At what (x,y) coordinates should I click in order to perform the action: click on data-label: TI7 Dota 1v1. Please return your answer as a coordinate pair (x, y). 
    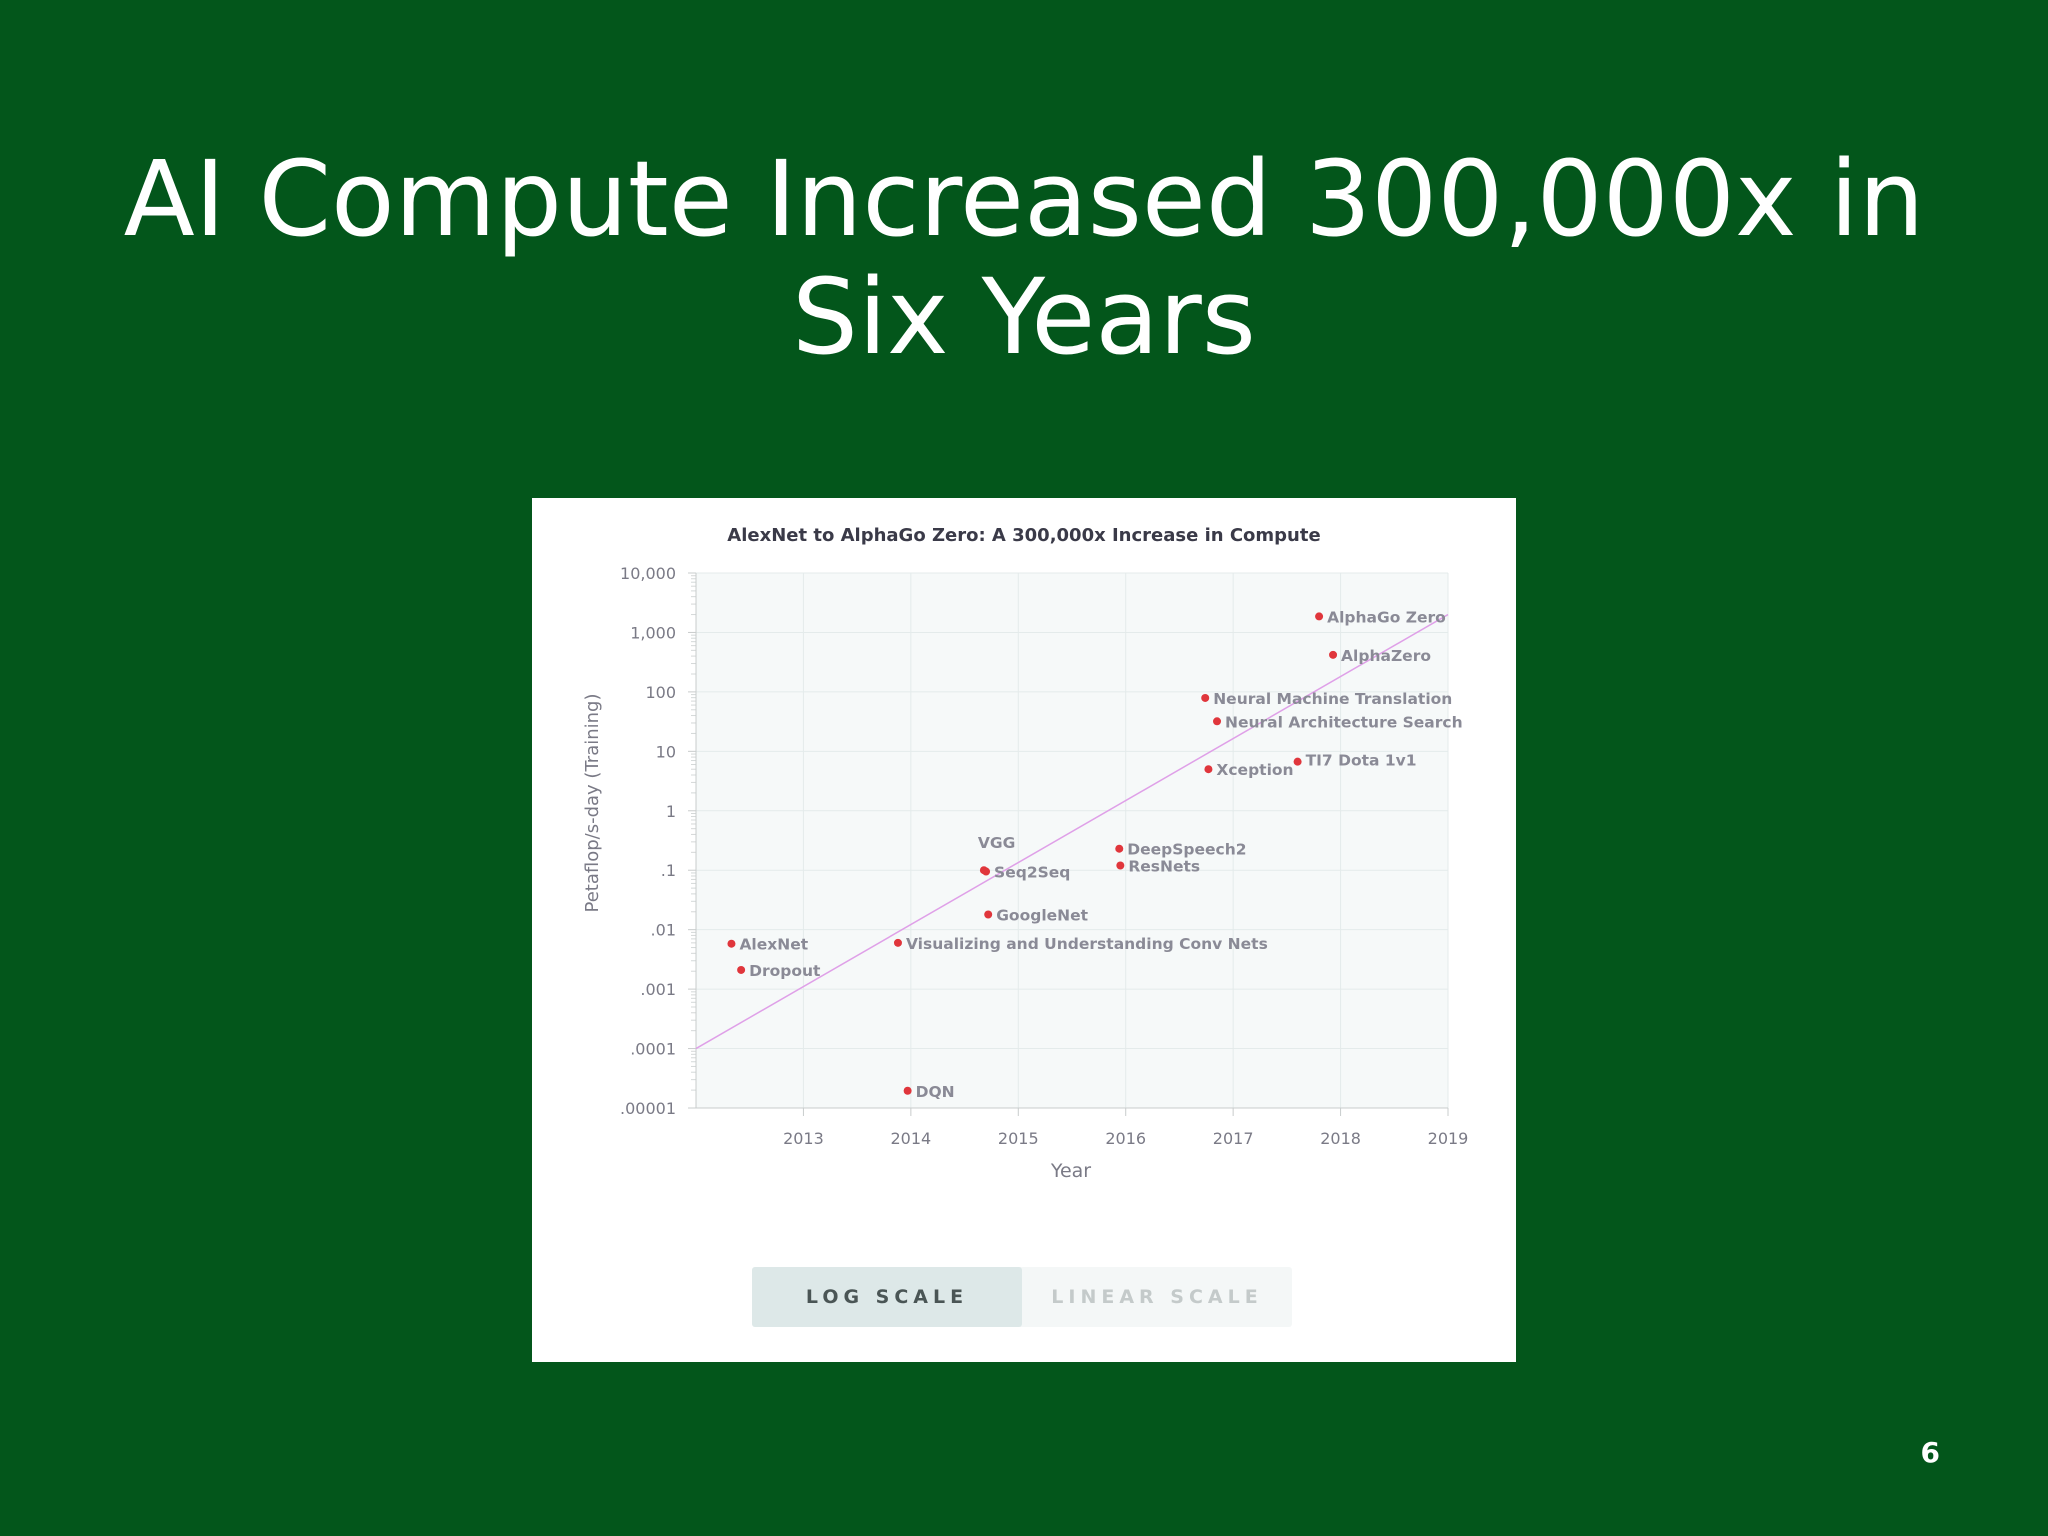
    Looking at the image, I should click on (1361, 761).